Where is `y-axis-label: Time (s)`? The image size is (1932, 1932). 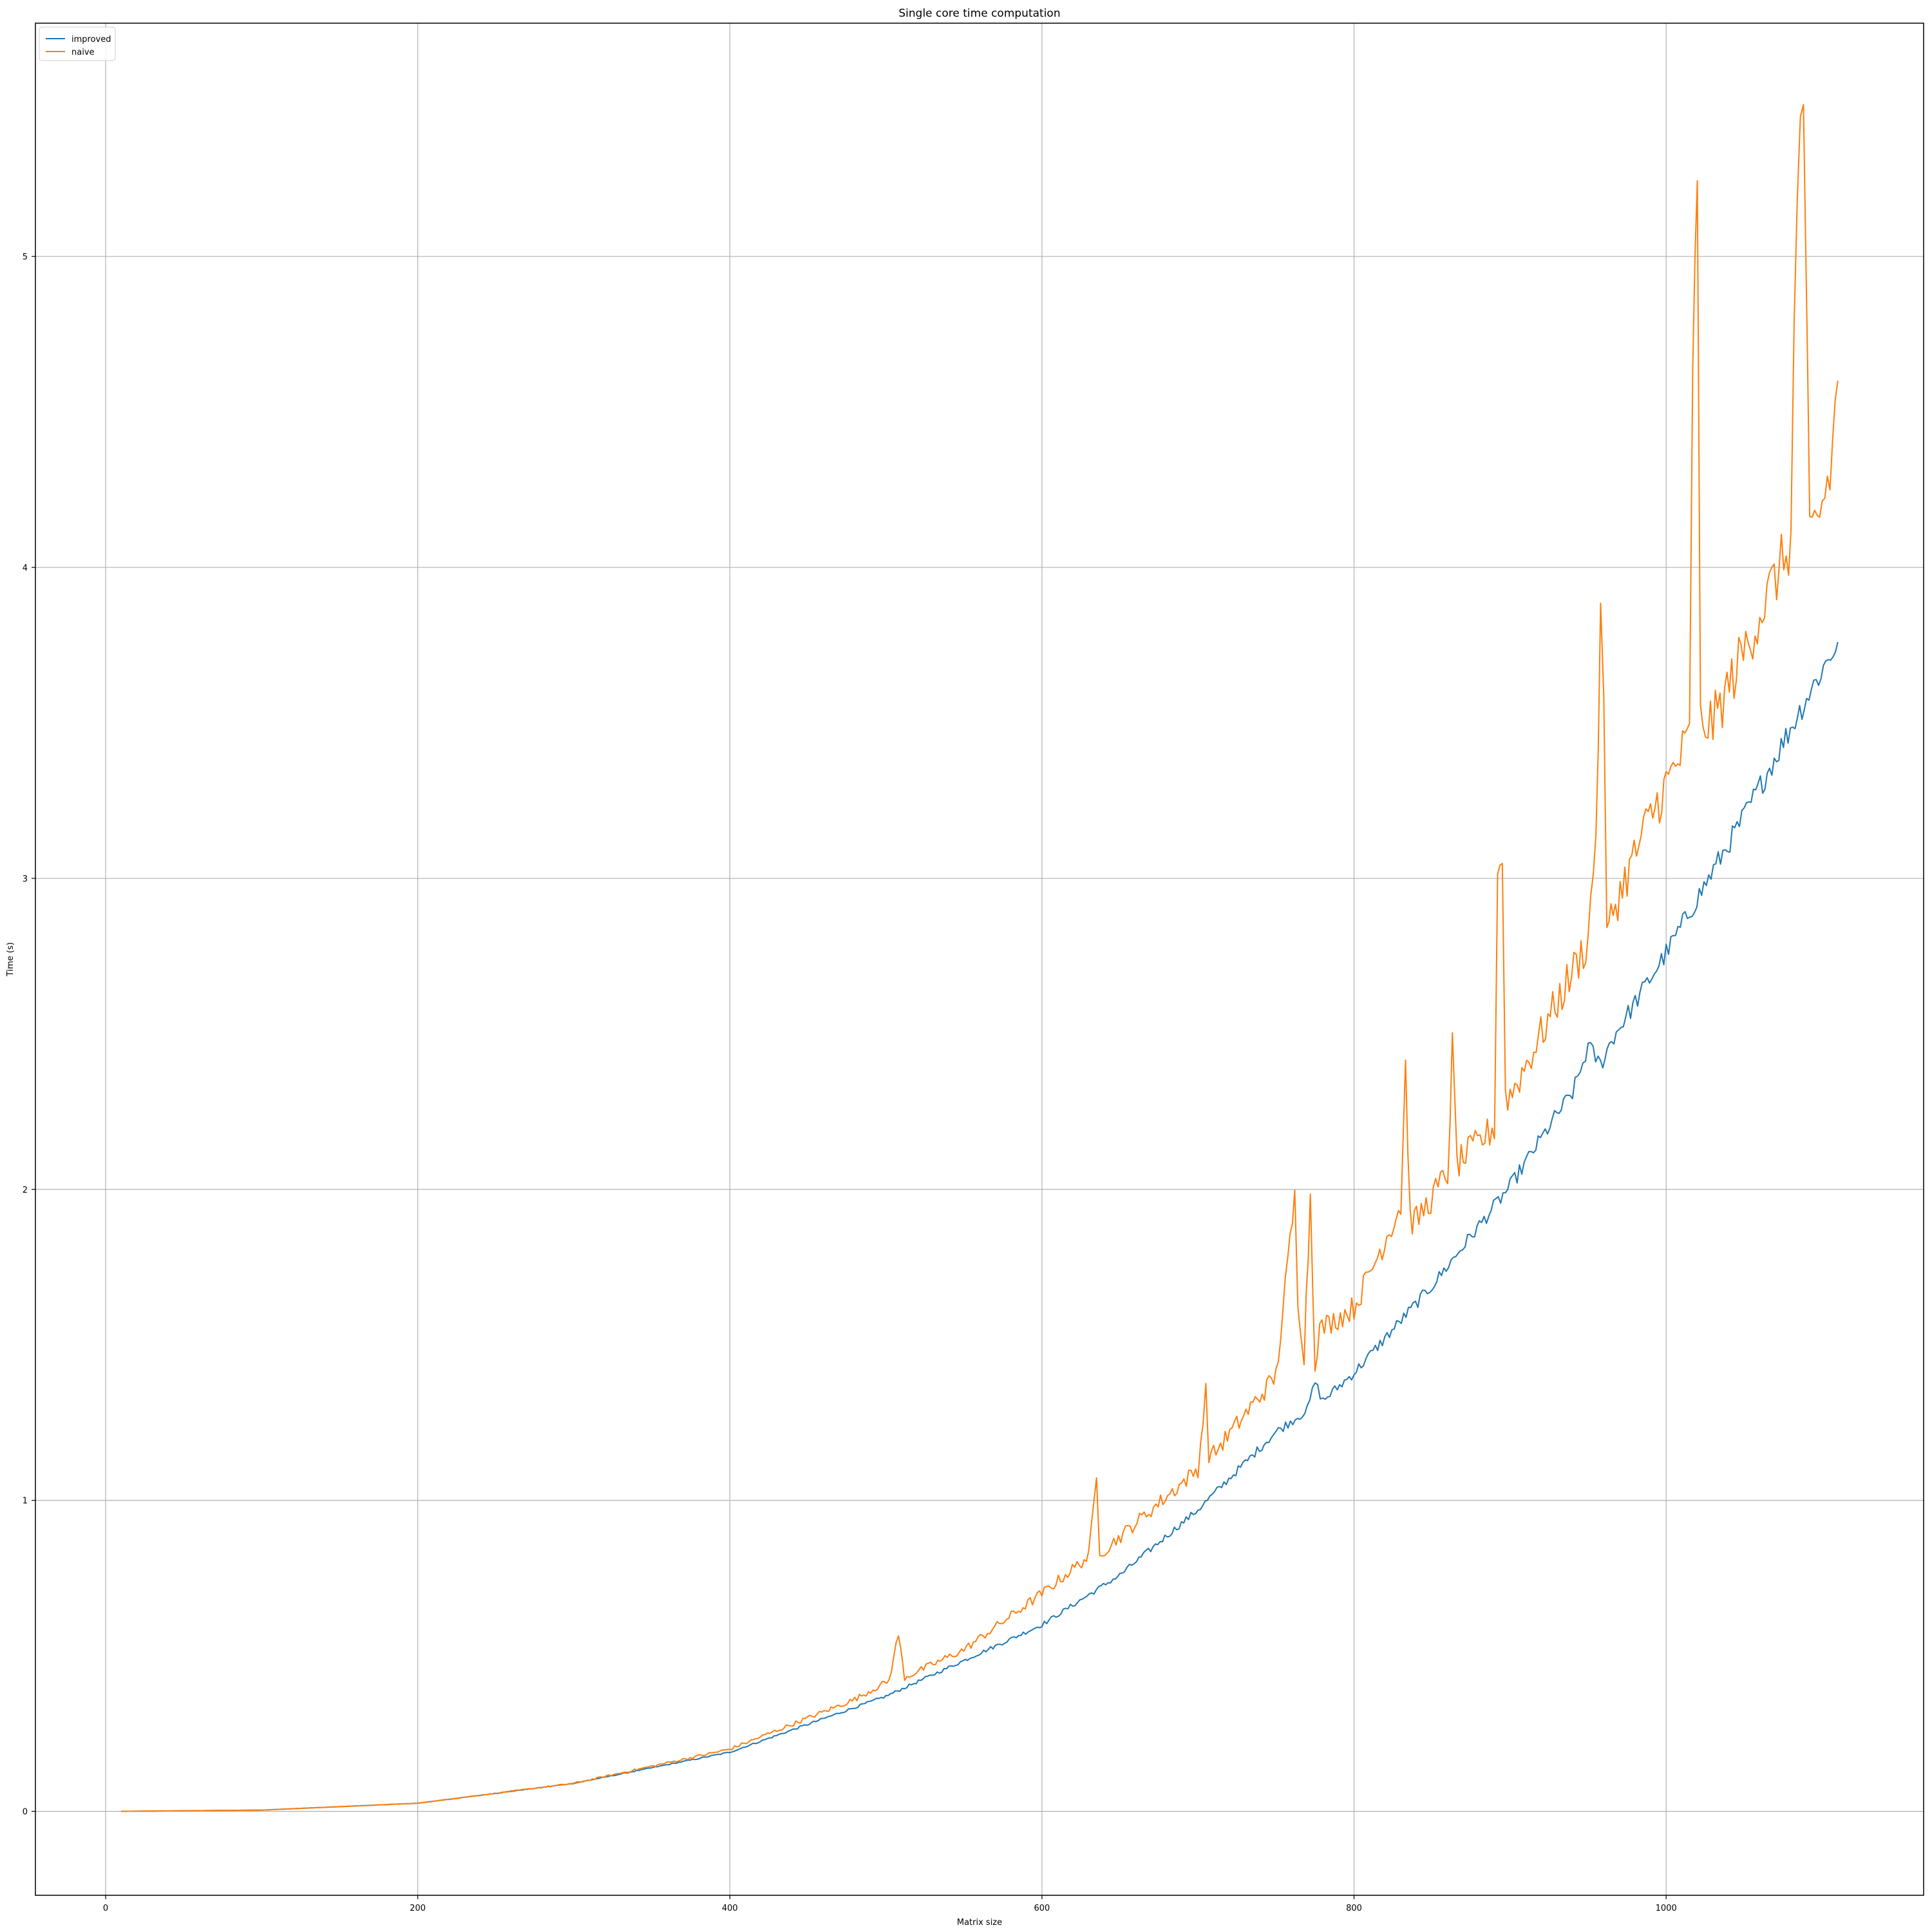
y-axis-label: Time (s) is located at coordinates (10, 959).